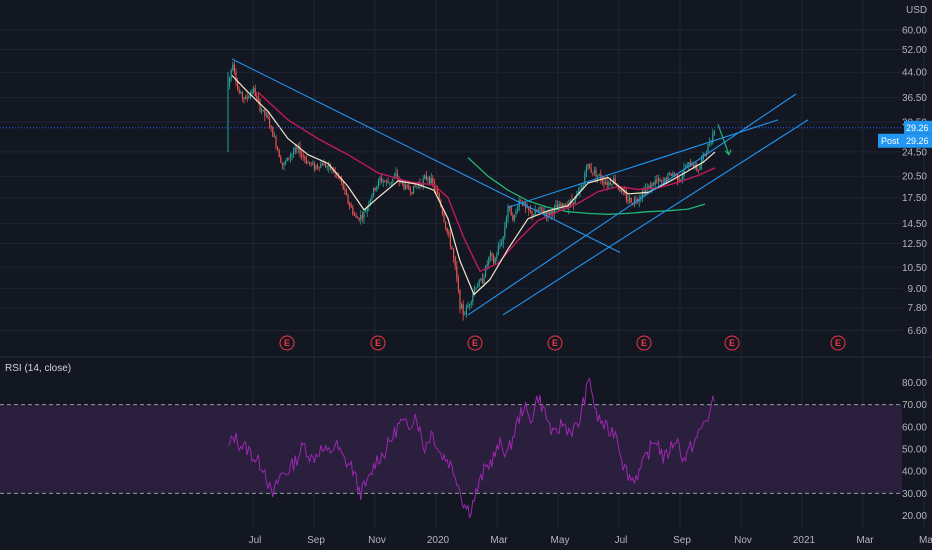 The width and height of the screenshot is (932, 550). What do you see at coordinates (475, 343) in the screenshot?
I see `earnings-marker-2: E` at bounding box center [475, 343].